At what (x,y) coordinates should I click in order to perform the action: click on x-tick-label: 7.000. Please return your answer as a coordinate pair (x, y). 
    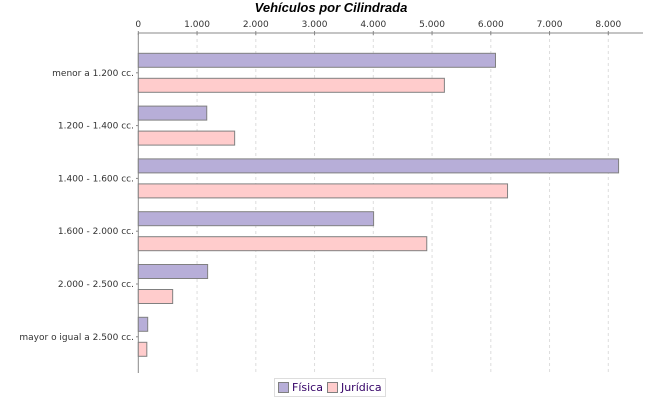
    Looking at the image, I should click on (550, 25).